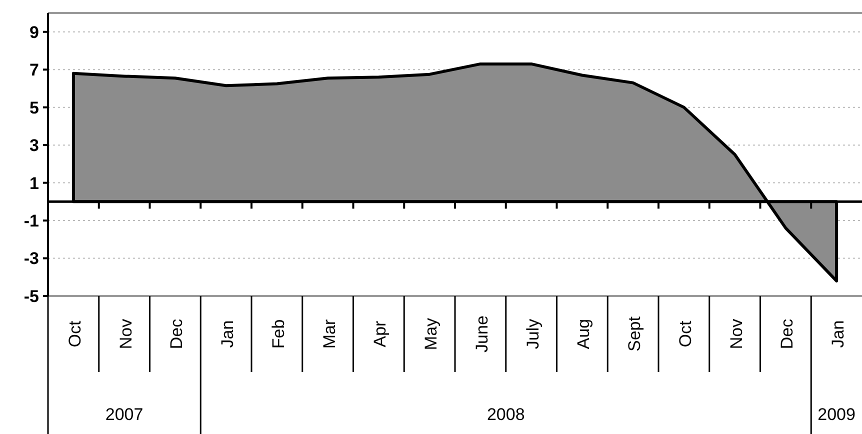 The image size is (862, 434). Describe the element at coordinates (584, 334) in the screenshot. I see `x-tick-label: Aug` at that location.